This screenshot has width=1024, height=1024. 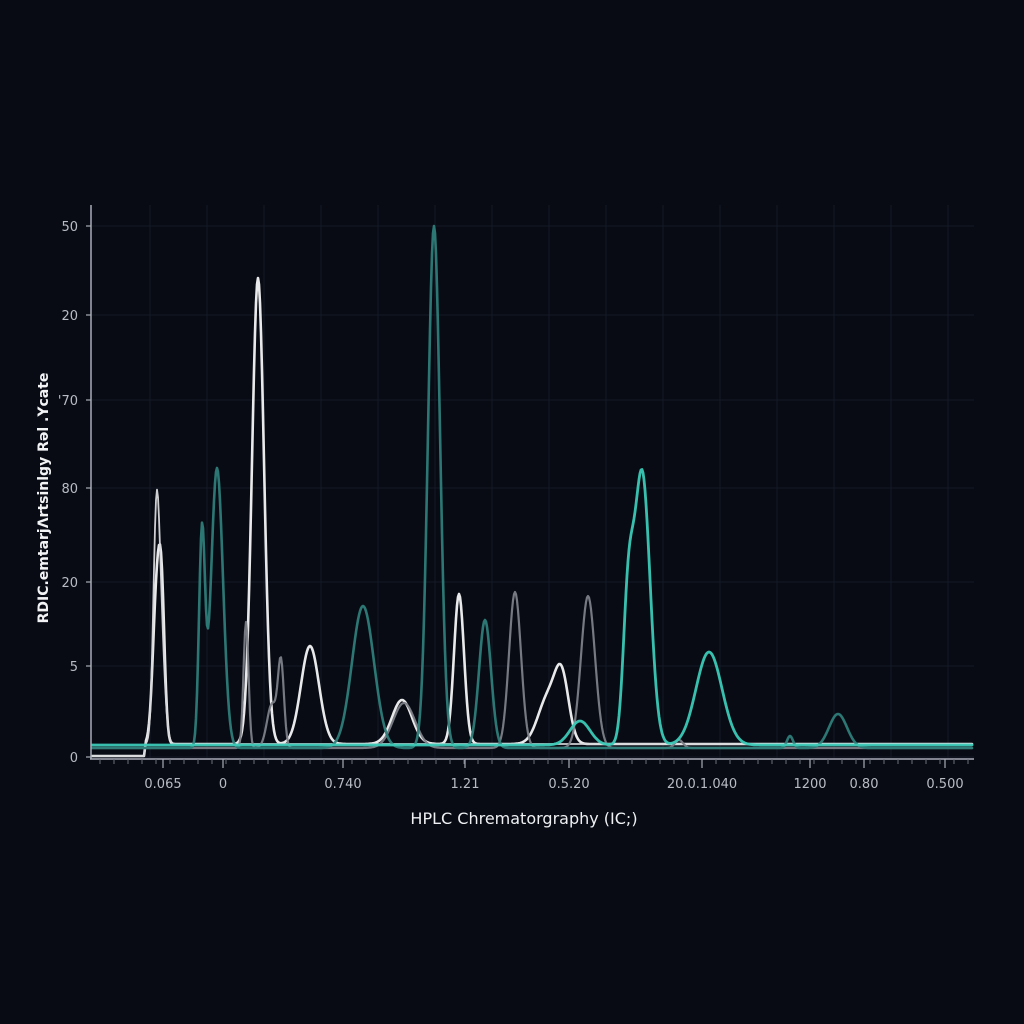 What do you see at coordinates (68, 401) in the screenshot?
I see `y-tick-label: '70` at bounding box center [68, 401].